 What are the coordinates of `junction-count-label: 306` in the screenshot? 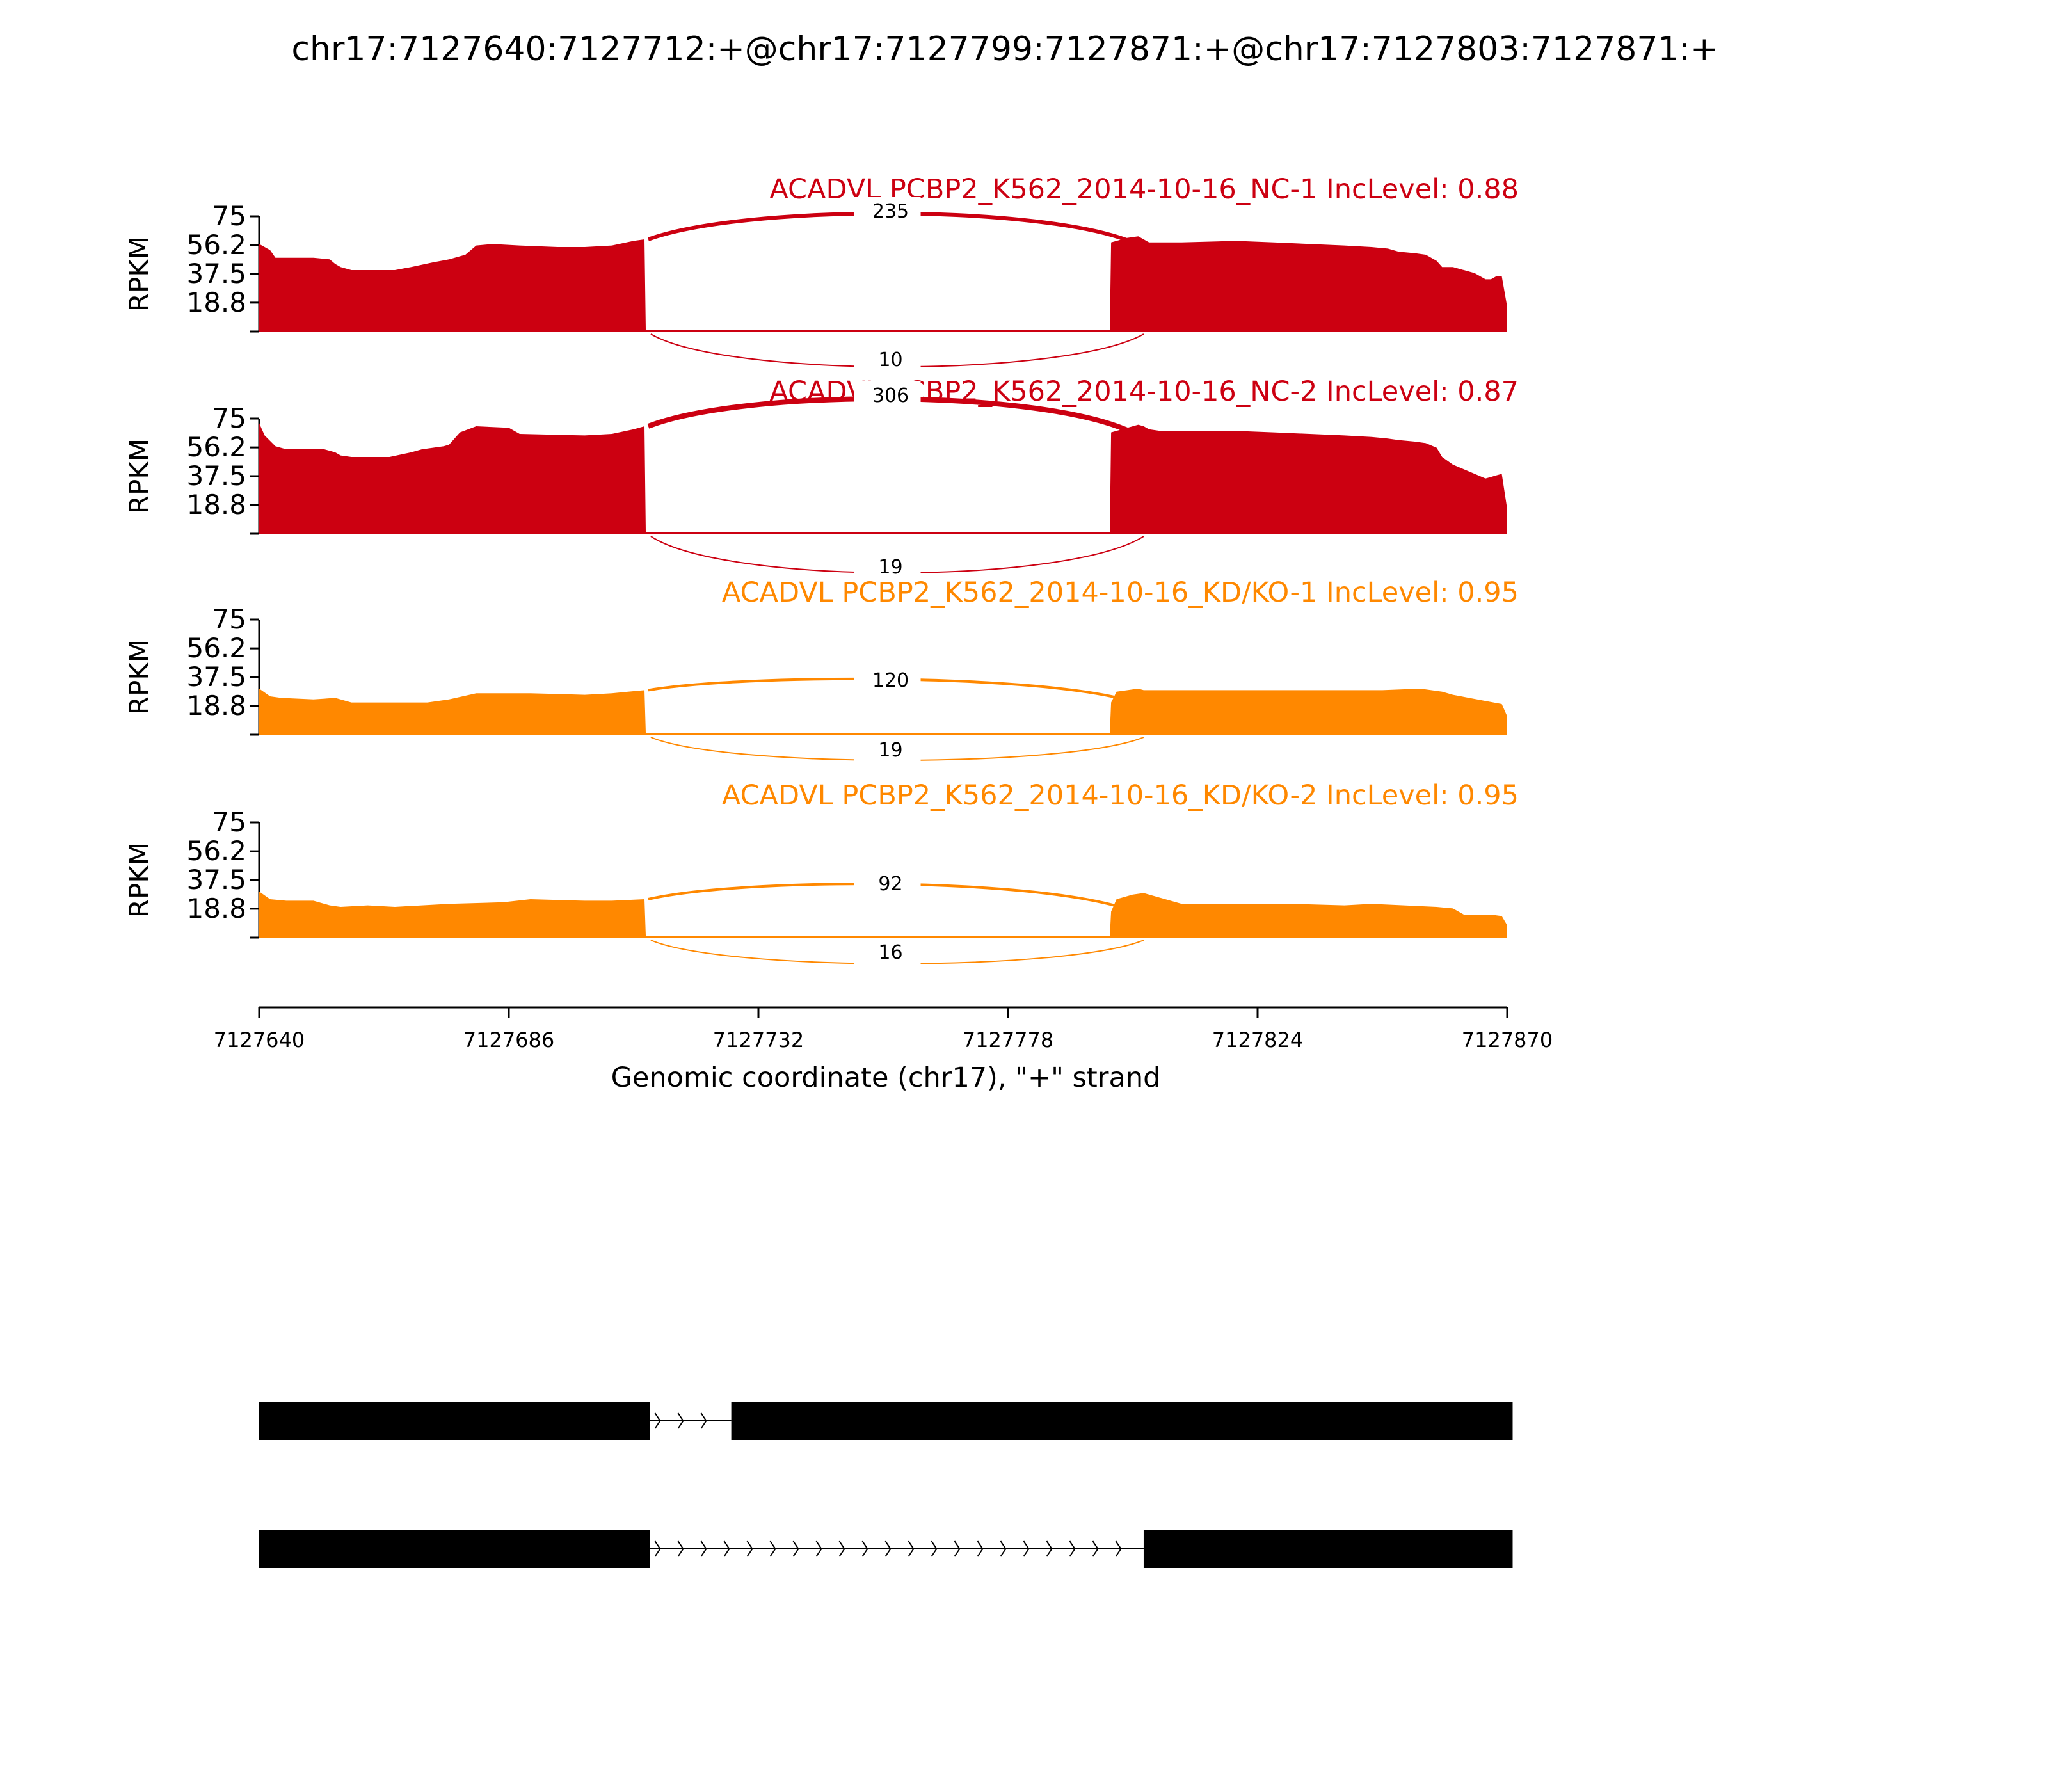 It's located at (890, 396).